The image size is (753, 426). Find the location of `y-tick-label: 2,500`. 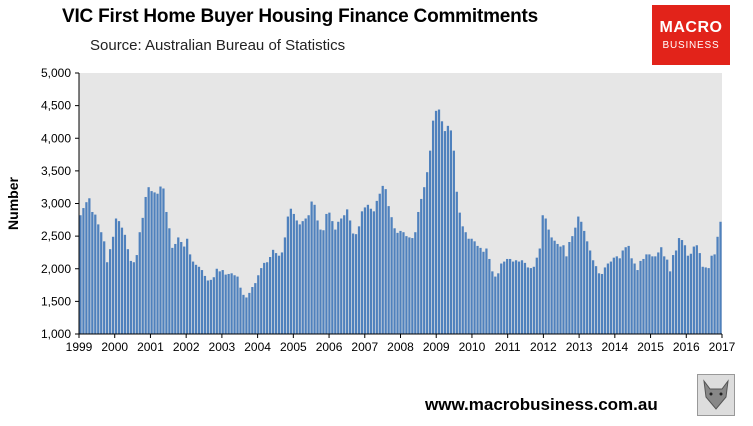

y-tick-label: 2,500 is located at coordinates (56, 236).